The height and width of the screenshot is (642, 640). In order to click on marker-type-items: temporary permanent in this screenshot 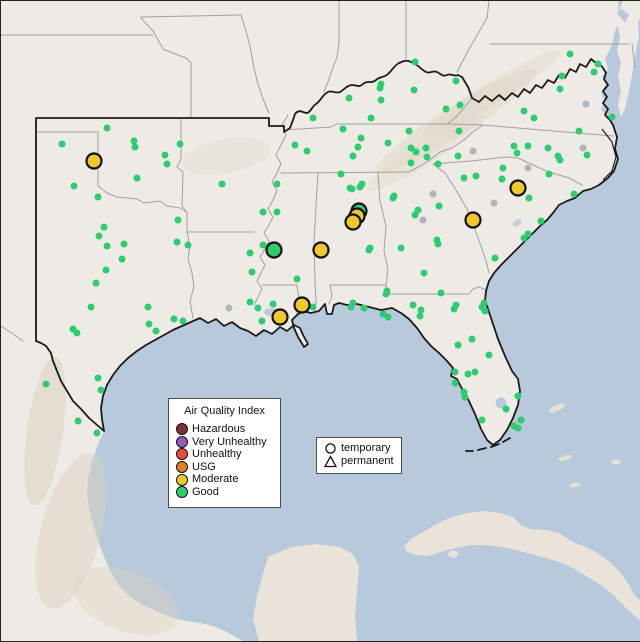, I will do `click(359, 455)`.